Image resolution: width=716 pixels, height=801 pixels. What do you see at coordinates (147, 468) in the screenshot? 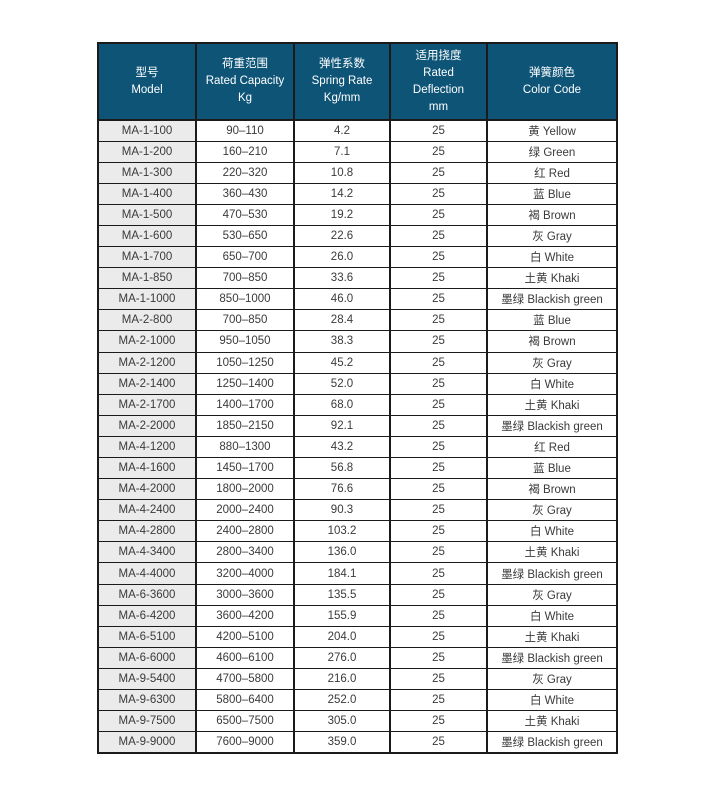
I see `cell-model: MA-4-1600` at bounding box center [147, 468].